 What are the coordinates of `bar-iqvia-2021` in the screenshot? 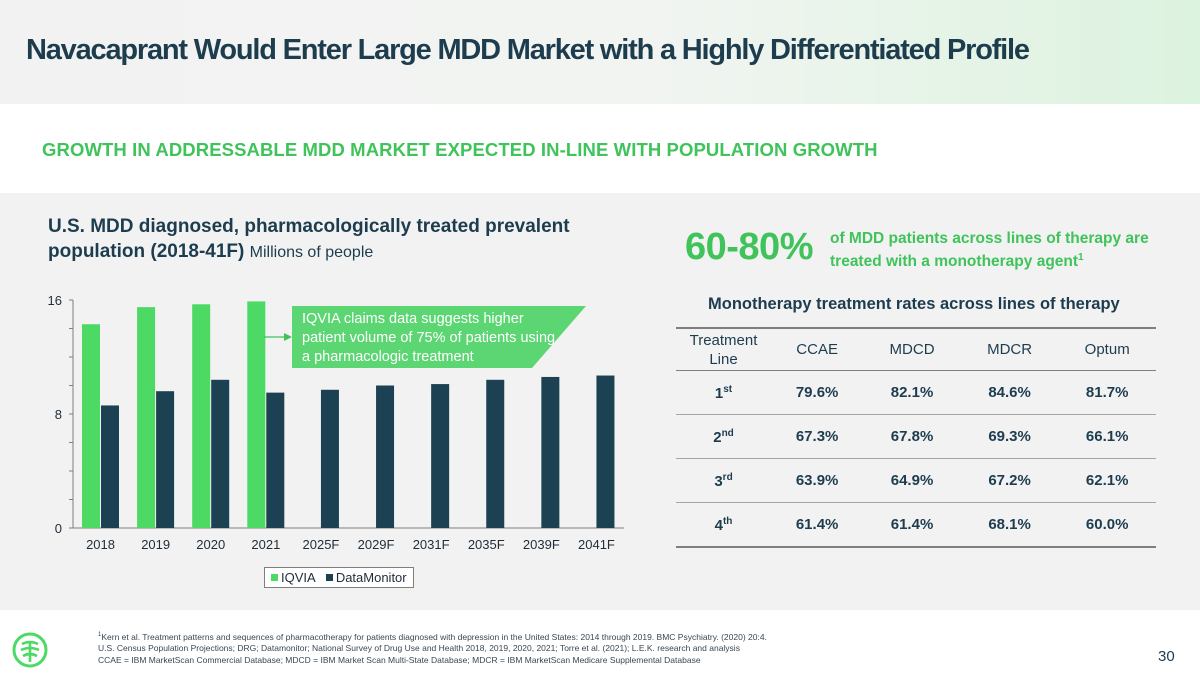 It's located at (256, 414).